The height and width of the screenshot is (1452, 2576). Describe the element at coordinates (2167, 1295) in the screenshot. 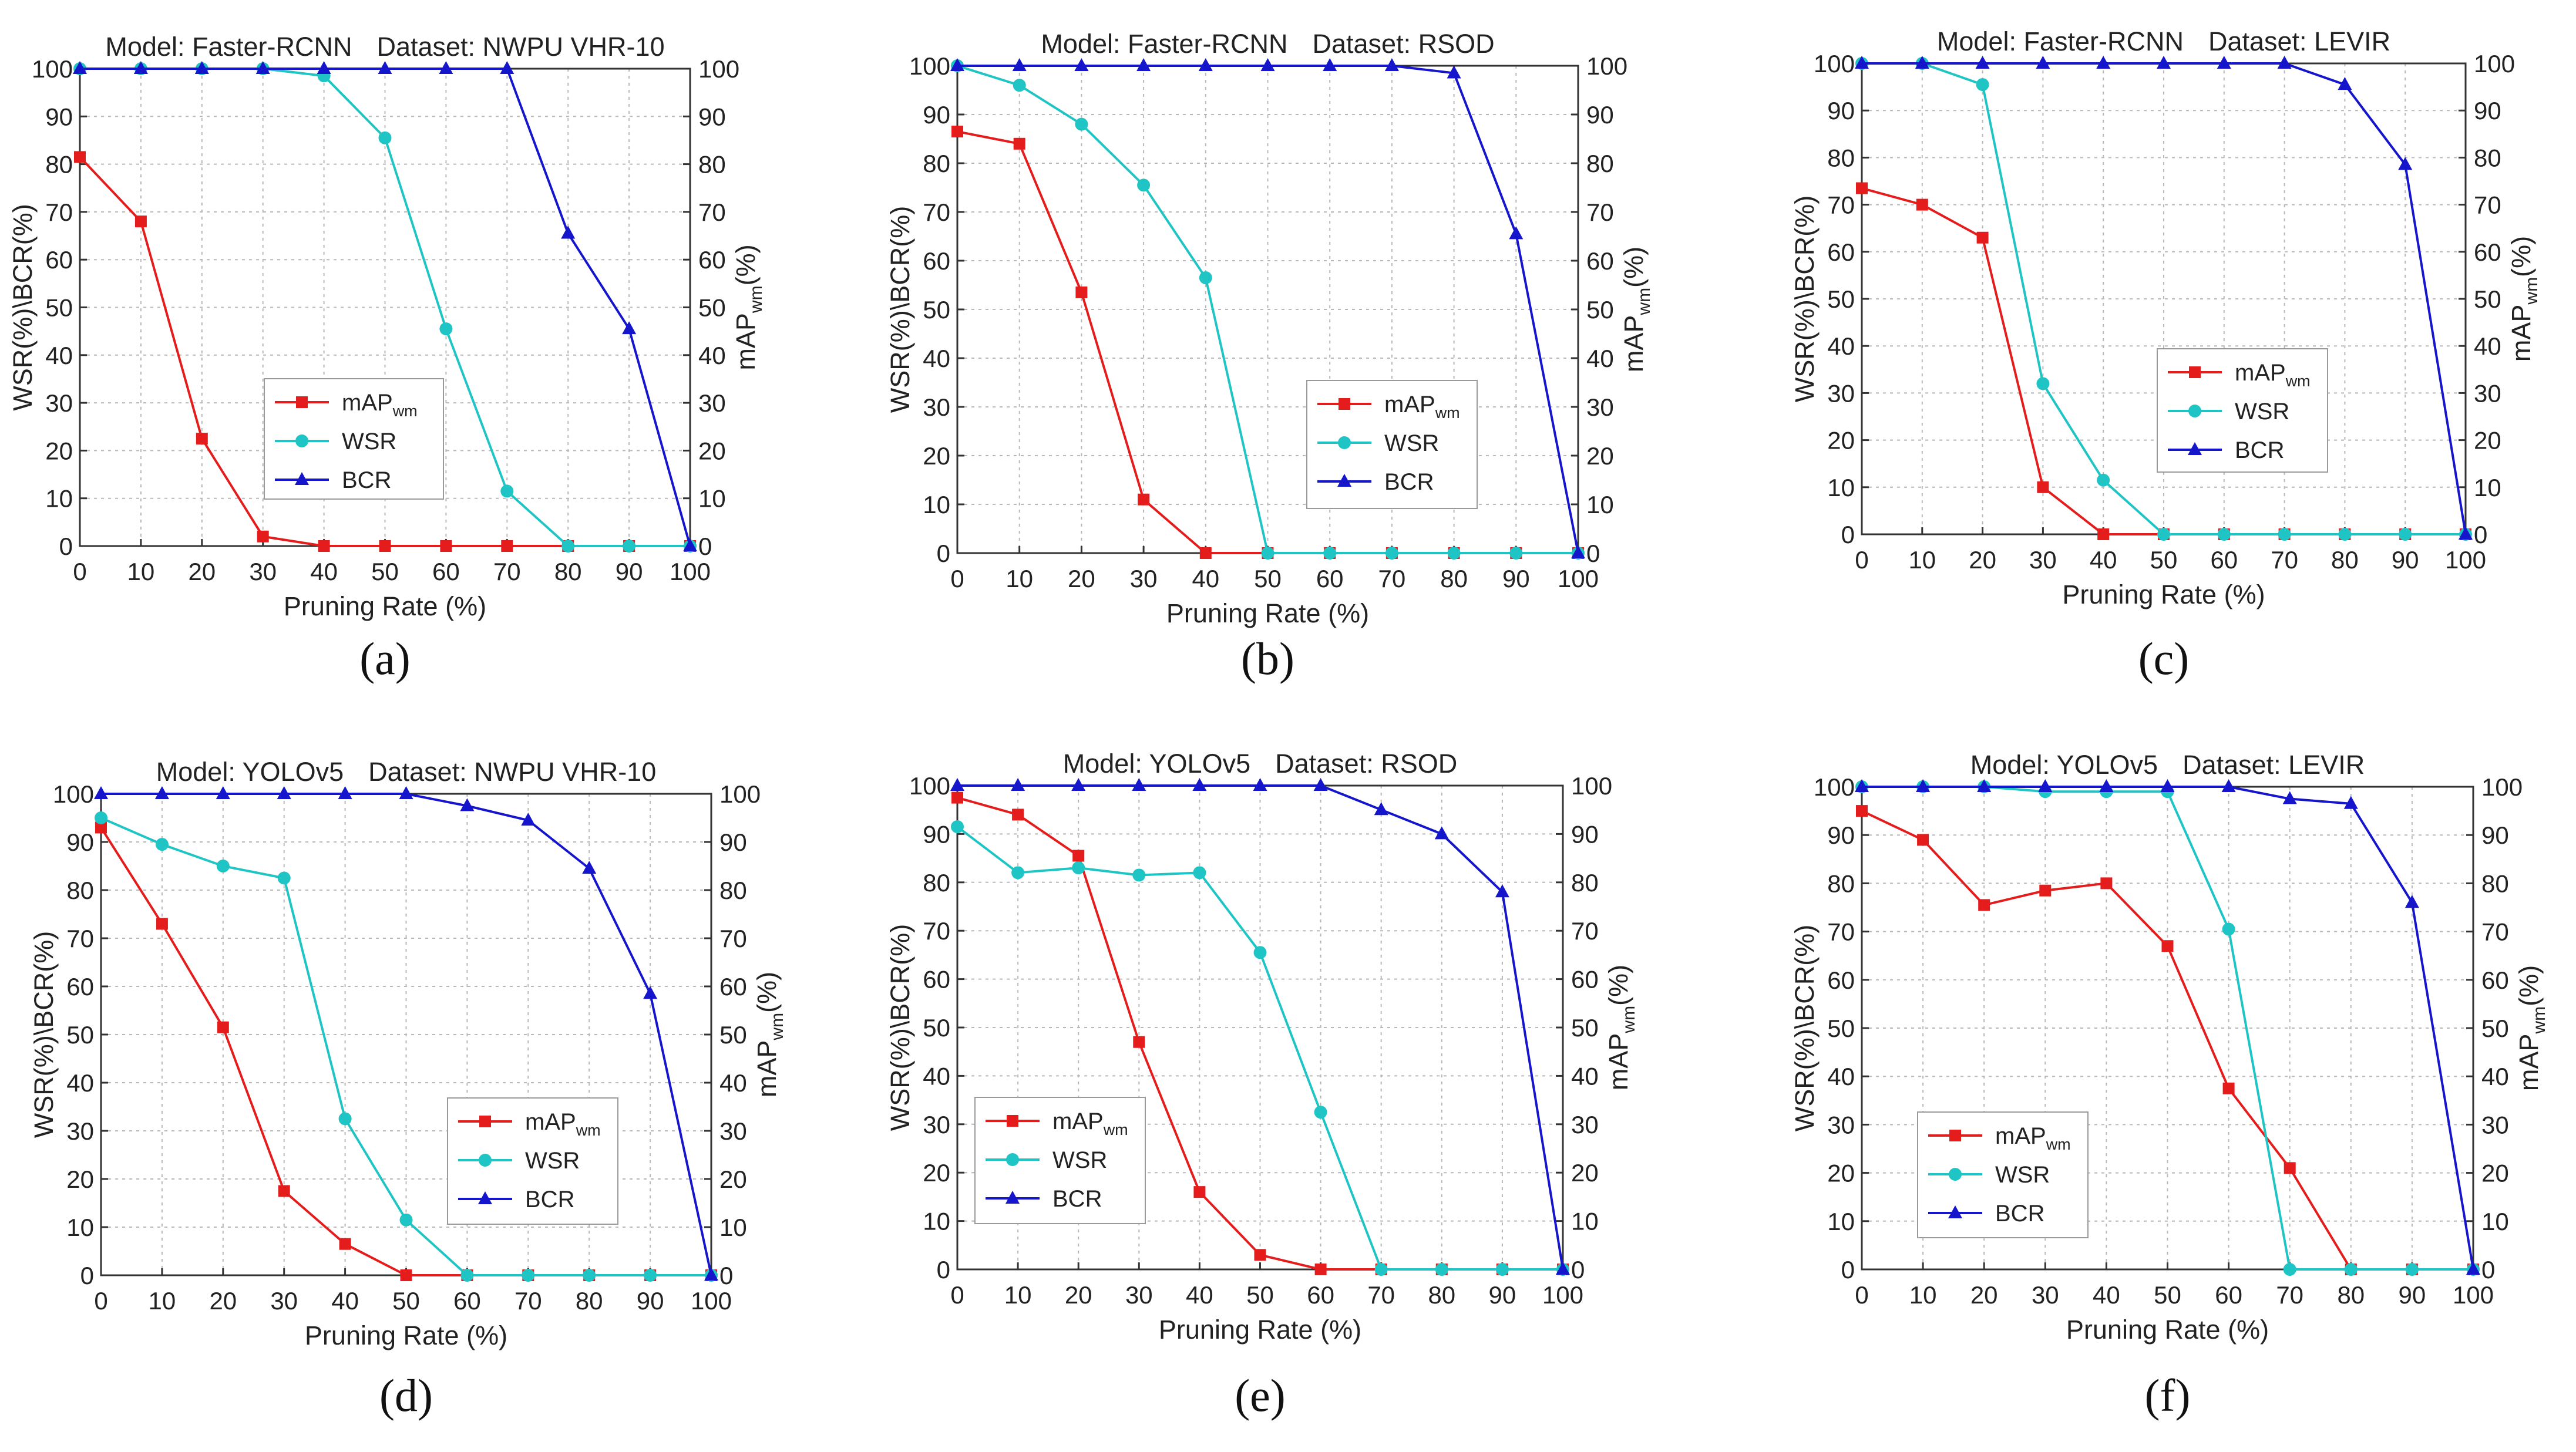

I see `x-tick-label: 50` at that location.